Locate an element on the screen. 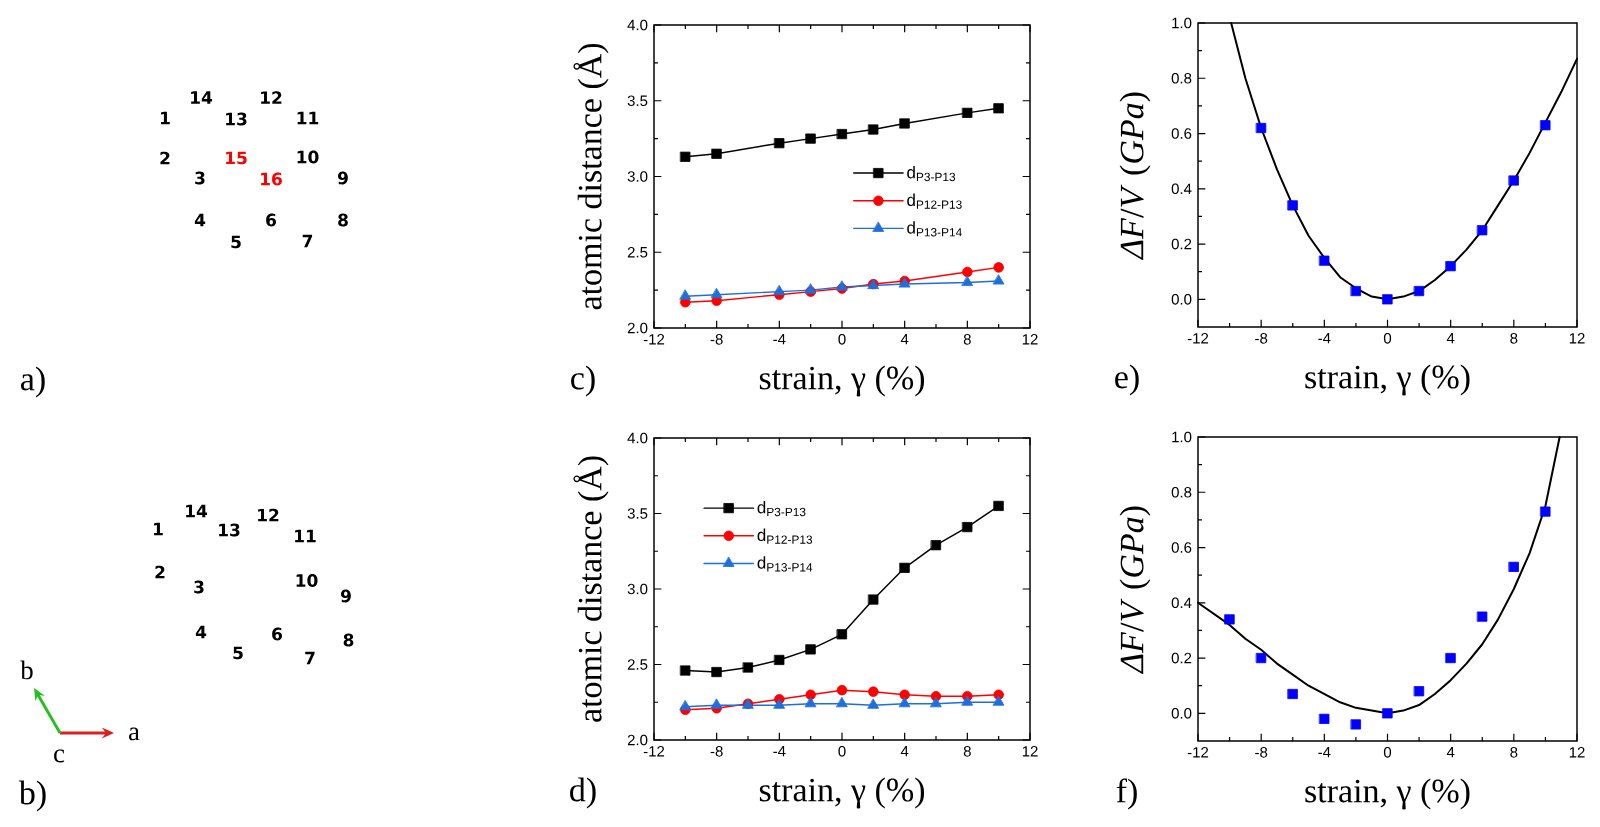 This screenshot has width=1600, height=827. text: 15 is located at coordinates (236, 158).